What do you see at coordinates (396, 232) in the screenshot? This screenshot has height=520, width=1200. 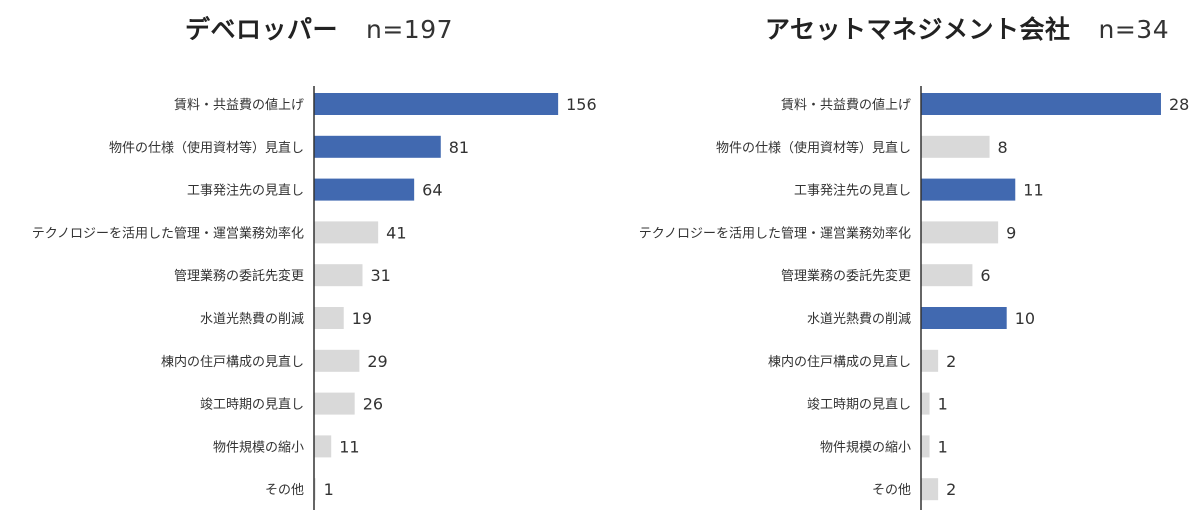 I see `data-label: 41` at bounding box center [396, 232].